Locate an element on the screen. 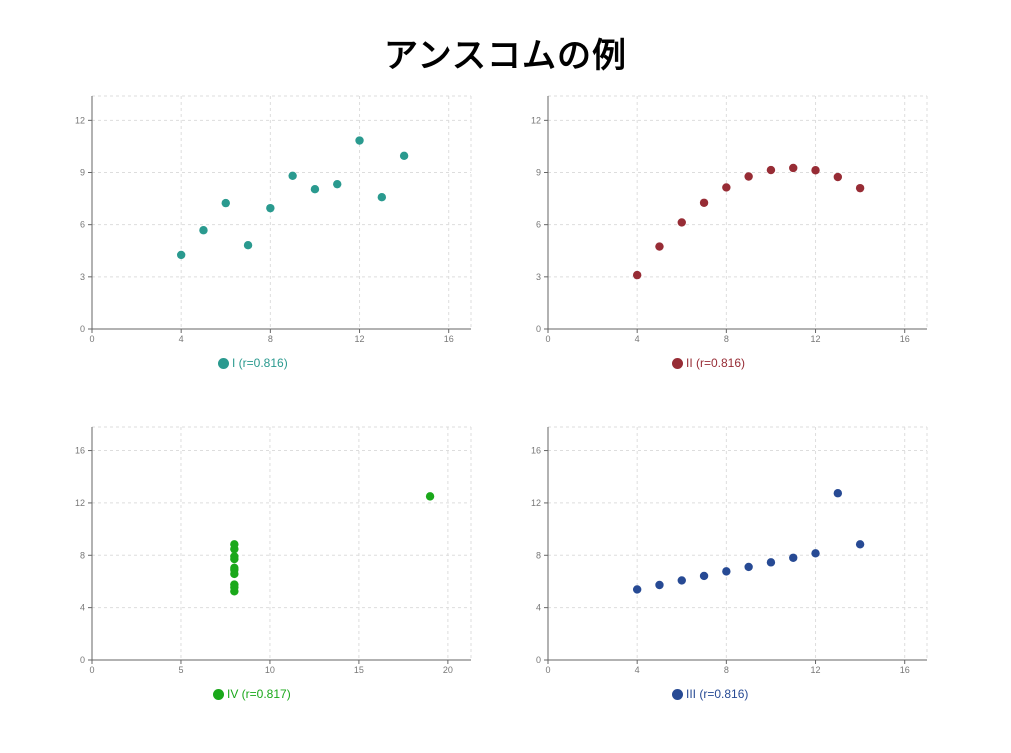  legend-label: II (r=0.816) is located at coordinates (716, 363).